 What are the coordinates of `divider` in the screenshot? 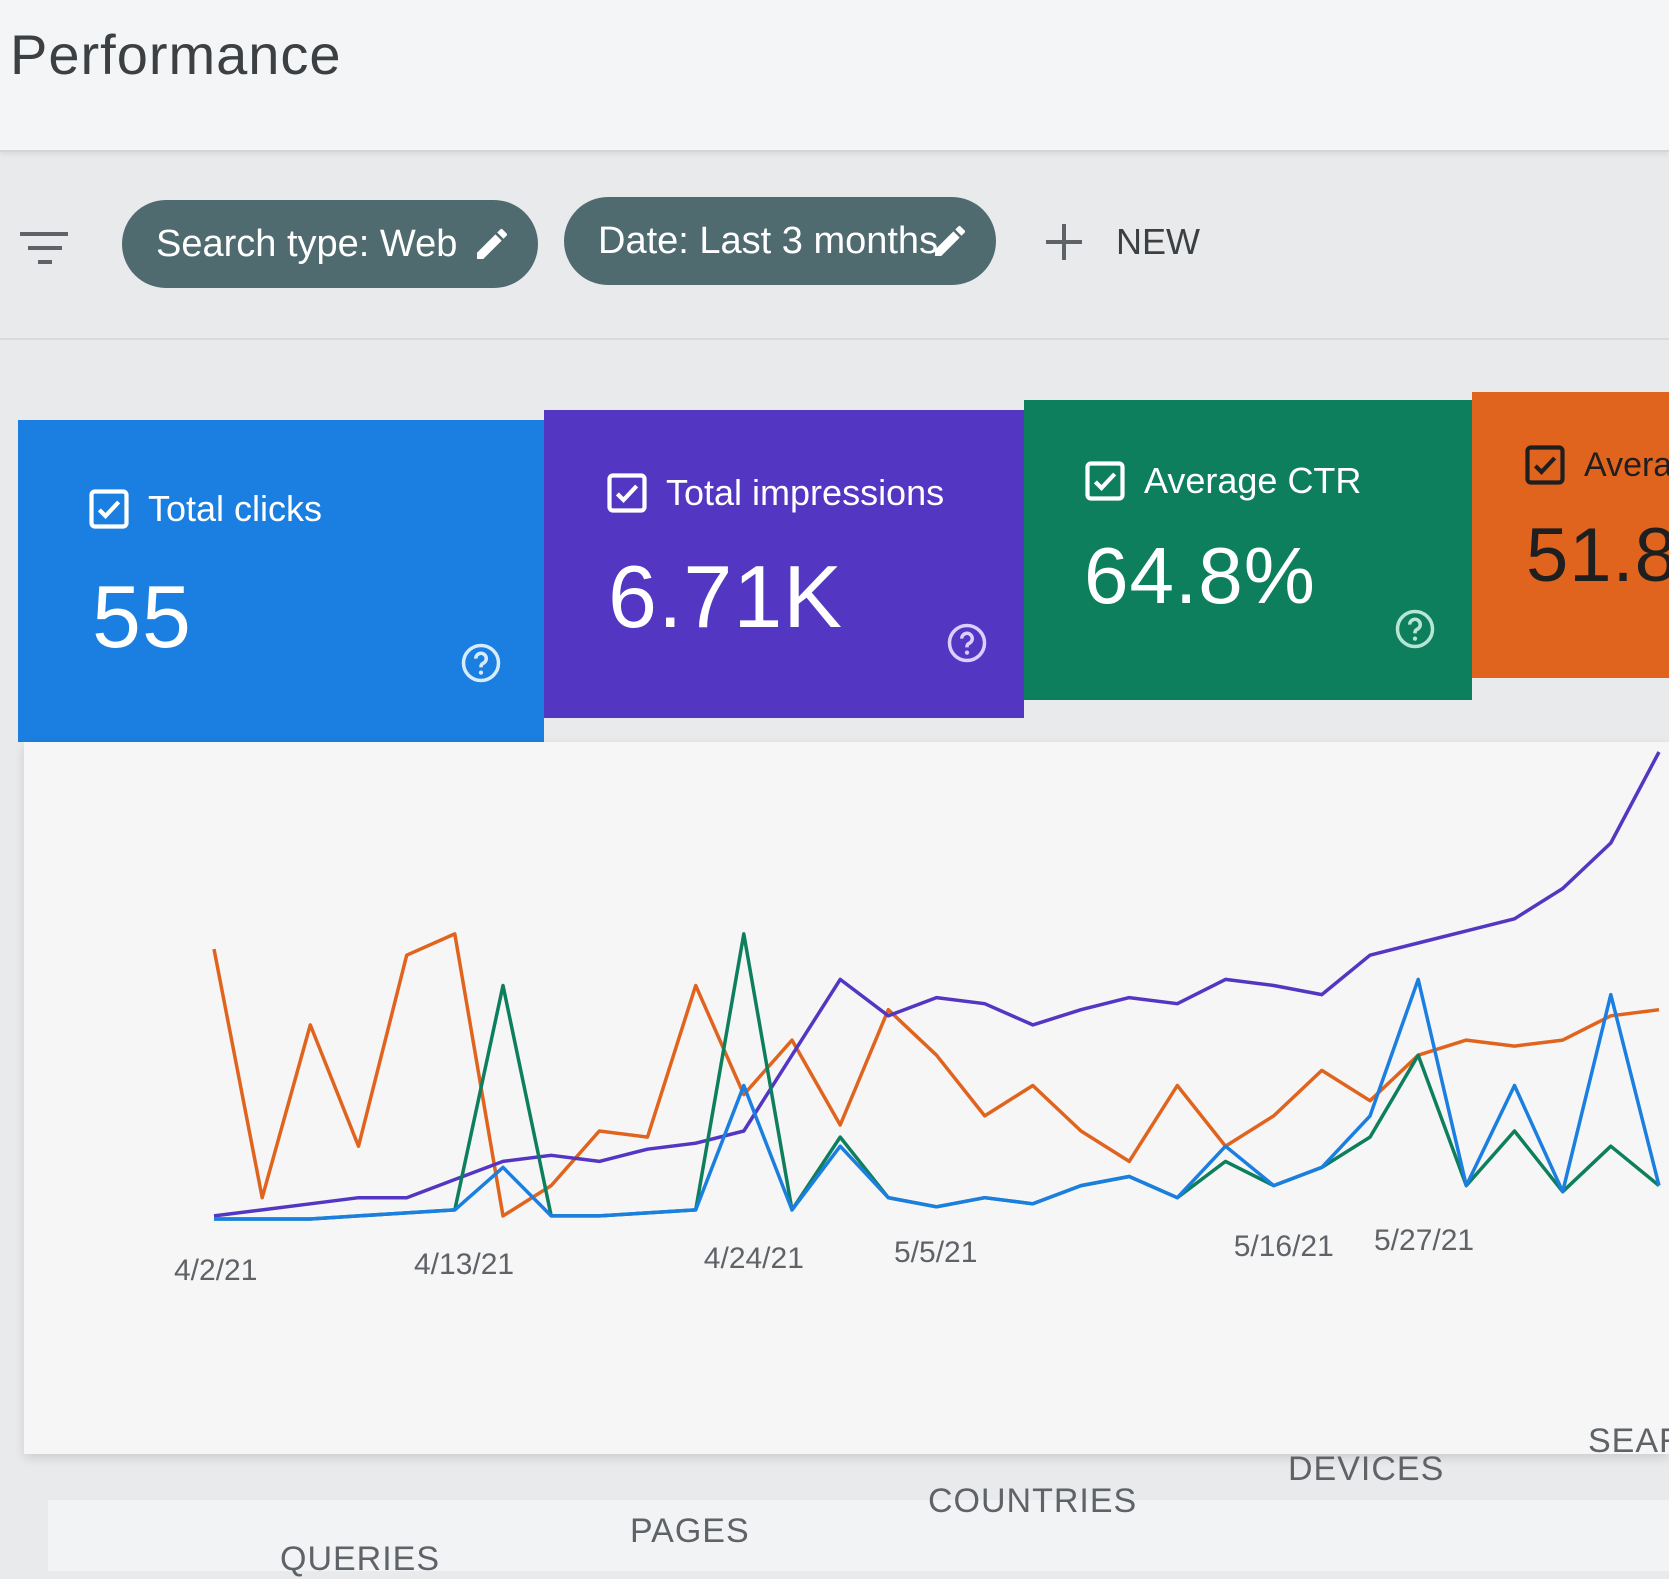 It's located at (834, 339).